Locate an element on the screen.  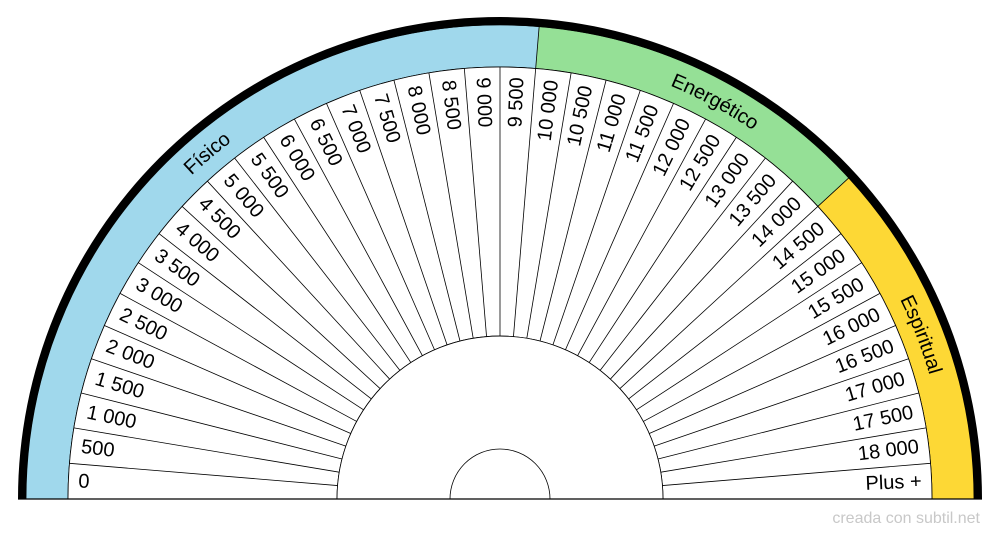
hub-arc is located at coordinates (500, 474).